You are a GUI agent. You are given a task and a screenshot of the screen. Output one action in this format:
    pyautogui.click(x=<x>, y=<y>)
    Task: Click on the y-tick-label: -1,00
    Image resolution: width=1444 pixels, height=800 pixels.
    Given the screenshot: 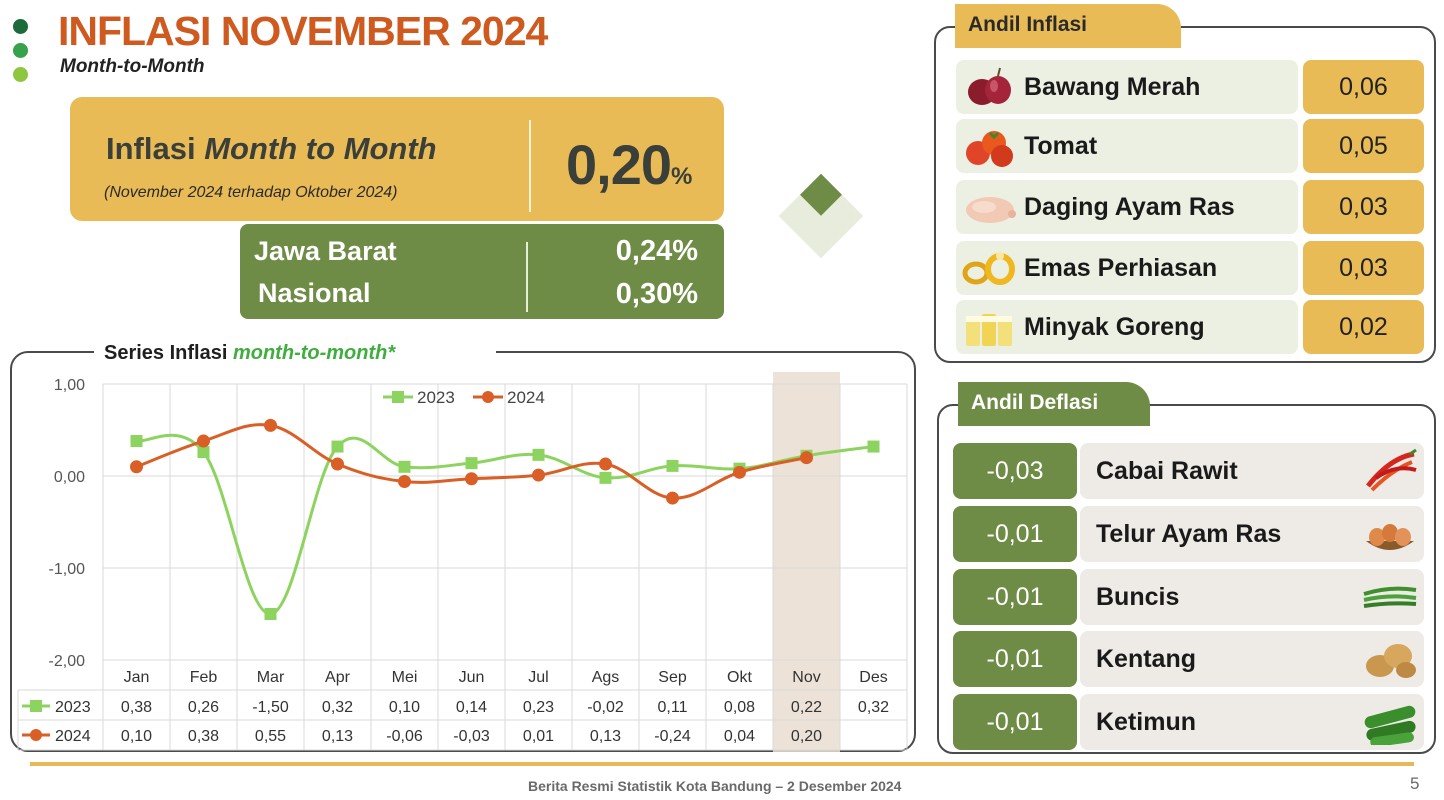 What is the action you would take?
    pyautogui.click(x=67, y=569)
    